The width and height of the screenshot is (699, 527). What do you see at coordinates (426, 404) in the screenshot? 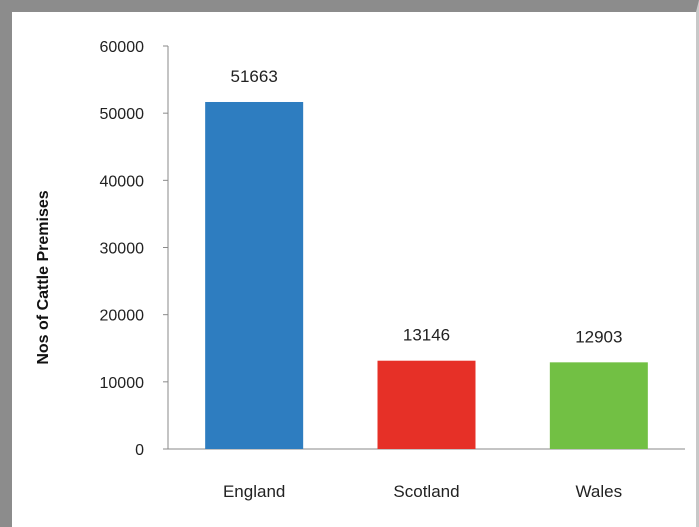
I see `bar-scotland` at bounding box center [426, 404].